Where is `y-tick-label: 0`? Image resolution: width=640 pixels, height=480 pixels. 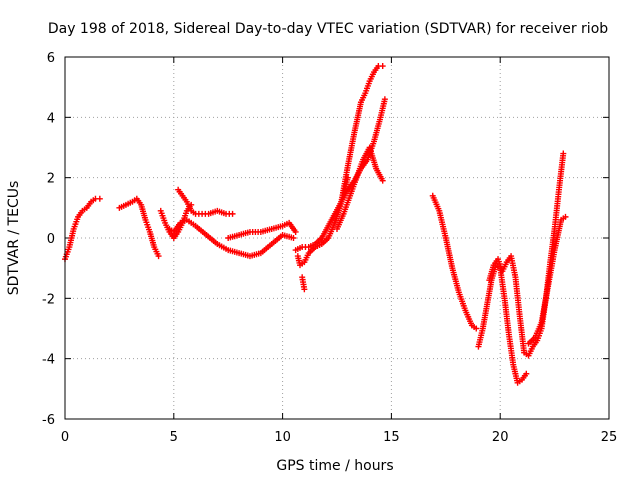 y-tick-label: 0 is located at coordinates (51, 239).